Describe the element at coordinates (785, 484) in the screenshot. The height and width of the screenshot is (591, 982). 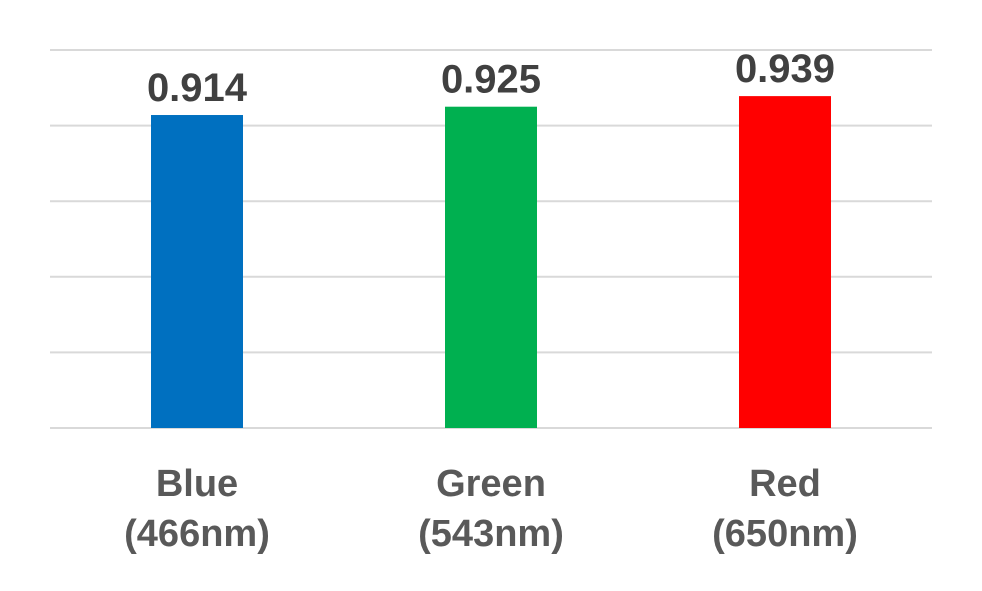
I see `x-tick-label: Red` at that location.